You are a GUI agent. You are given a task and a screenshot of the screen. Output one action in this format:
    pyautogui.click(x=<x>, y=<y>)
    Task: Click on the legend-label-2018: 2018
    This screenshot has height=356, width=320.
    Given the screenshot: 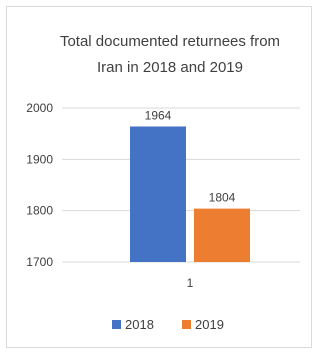 What is the action you would take?
    pyautogui.click(x=139, y=324)
    